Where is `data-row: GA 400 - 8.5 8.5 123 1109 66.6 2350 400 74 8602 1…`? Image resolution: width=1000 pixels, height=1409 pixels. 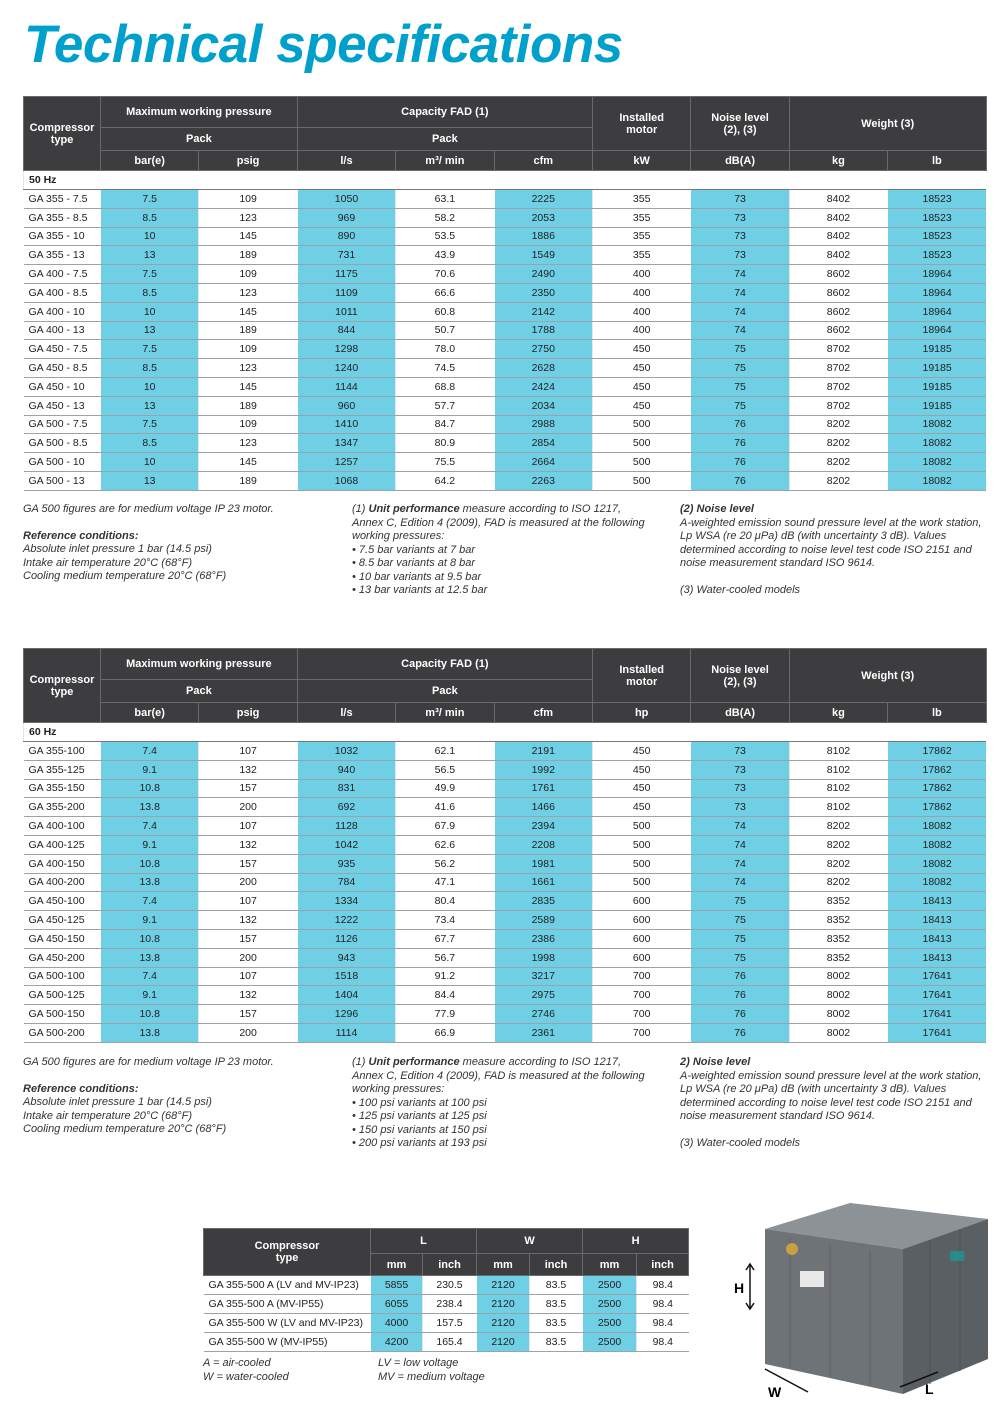 data-row: GA 400 - 8.5 8.5 123 1109 66.6 2350 400 74 8602 1… is located at coordinates (505, 293).